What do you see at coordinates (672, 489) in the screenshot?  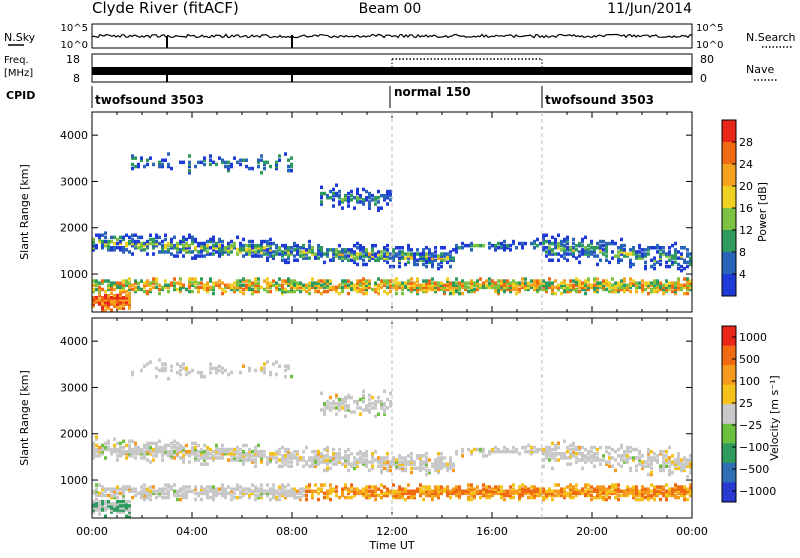 I see `vel-cells-cell-1904` at bounding box center [672, 489].